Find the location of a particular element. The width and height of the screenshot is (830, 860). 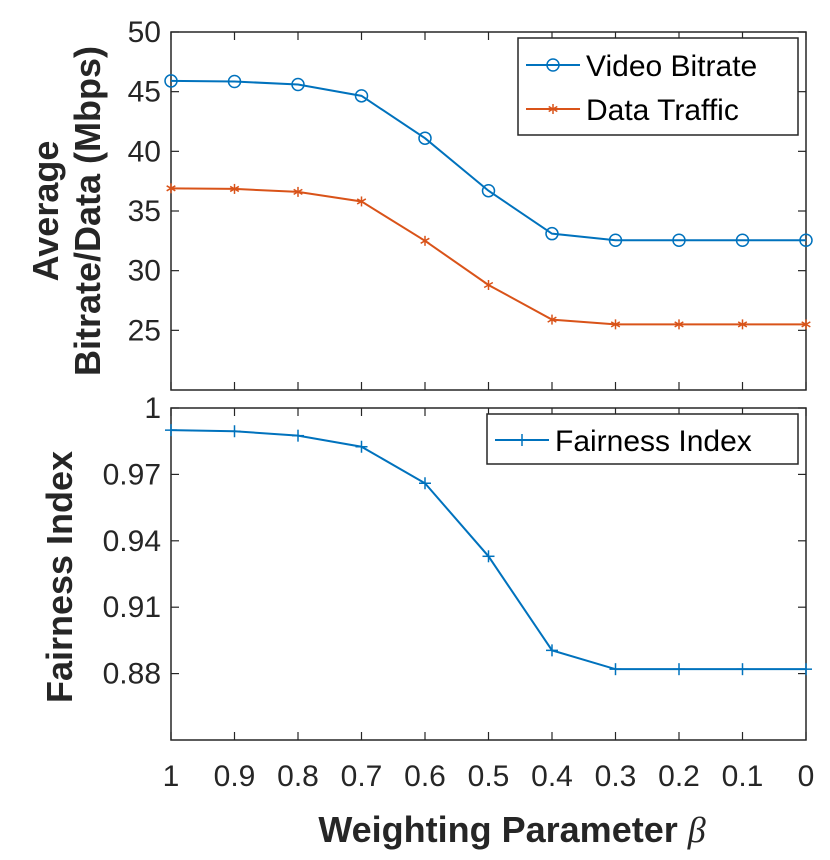

y-tick-label: 25 is located at coordinates (144, 330).